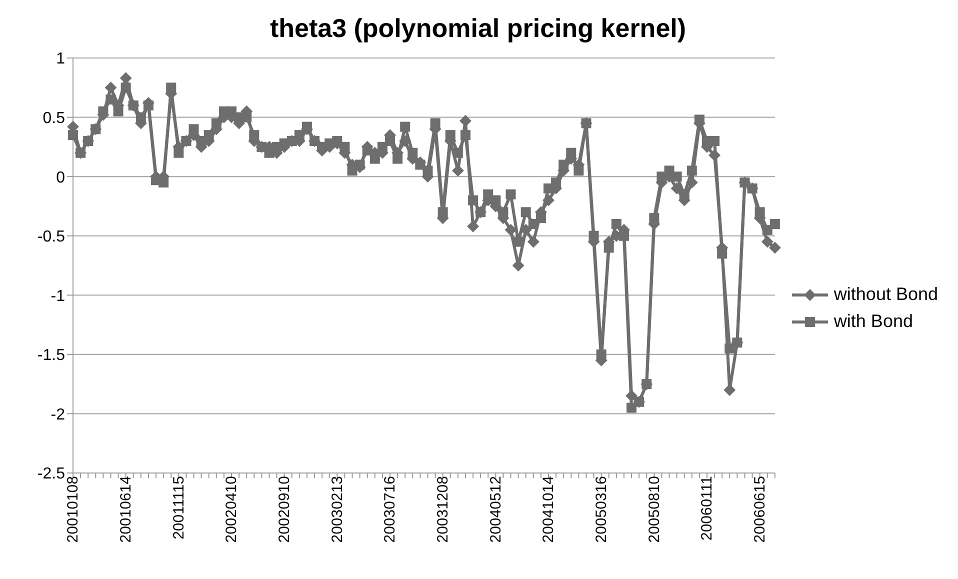 The image size is (958, 579). What do you see at coordinates (58, 296) in the screenshot?
I see `y-tick-label: -1` at bounding box center [58, 296].